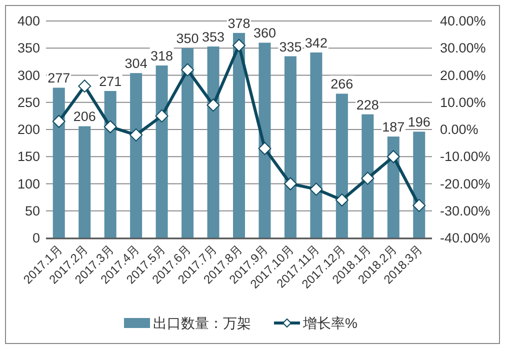  I want to click on y-tick-label: 150, so click(28, 156).